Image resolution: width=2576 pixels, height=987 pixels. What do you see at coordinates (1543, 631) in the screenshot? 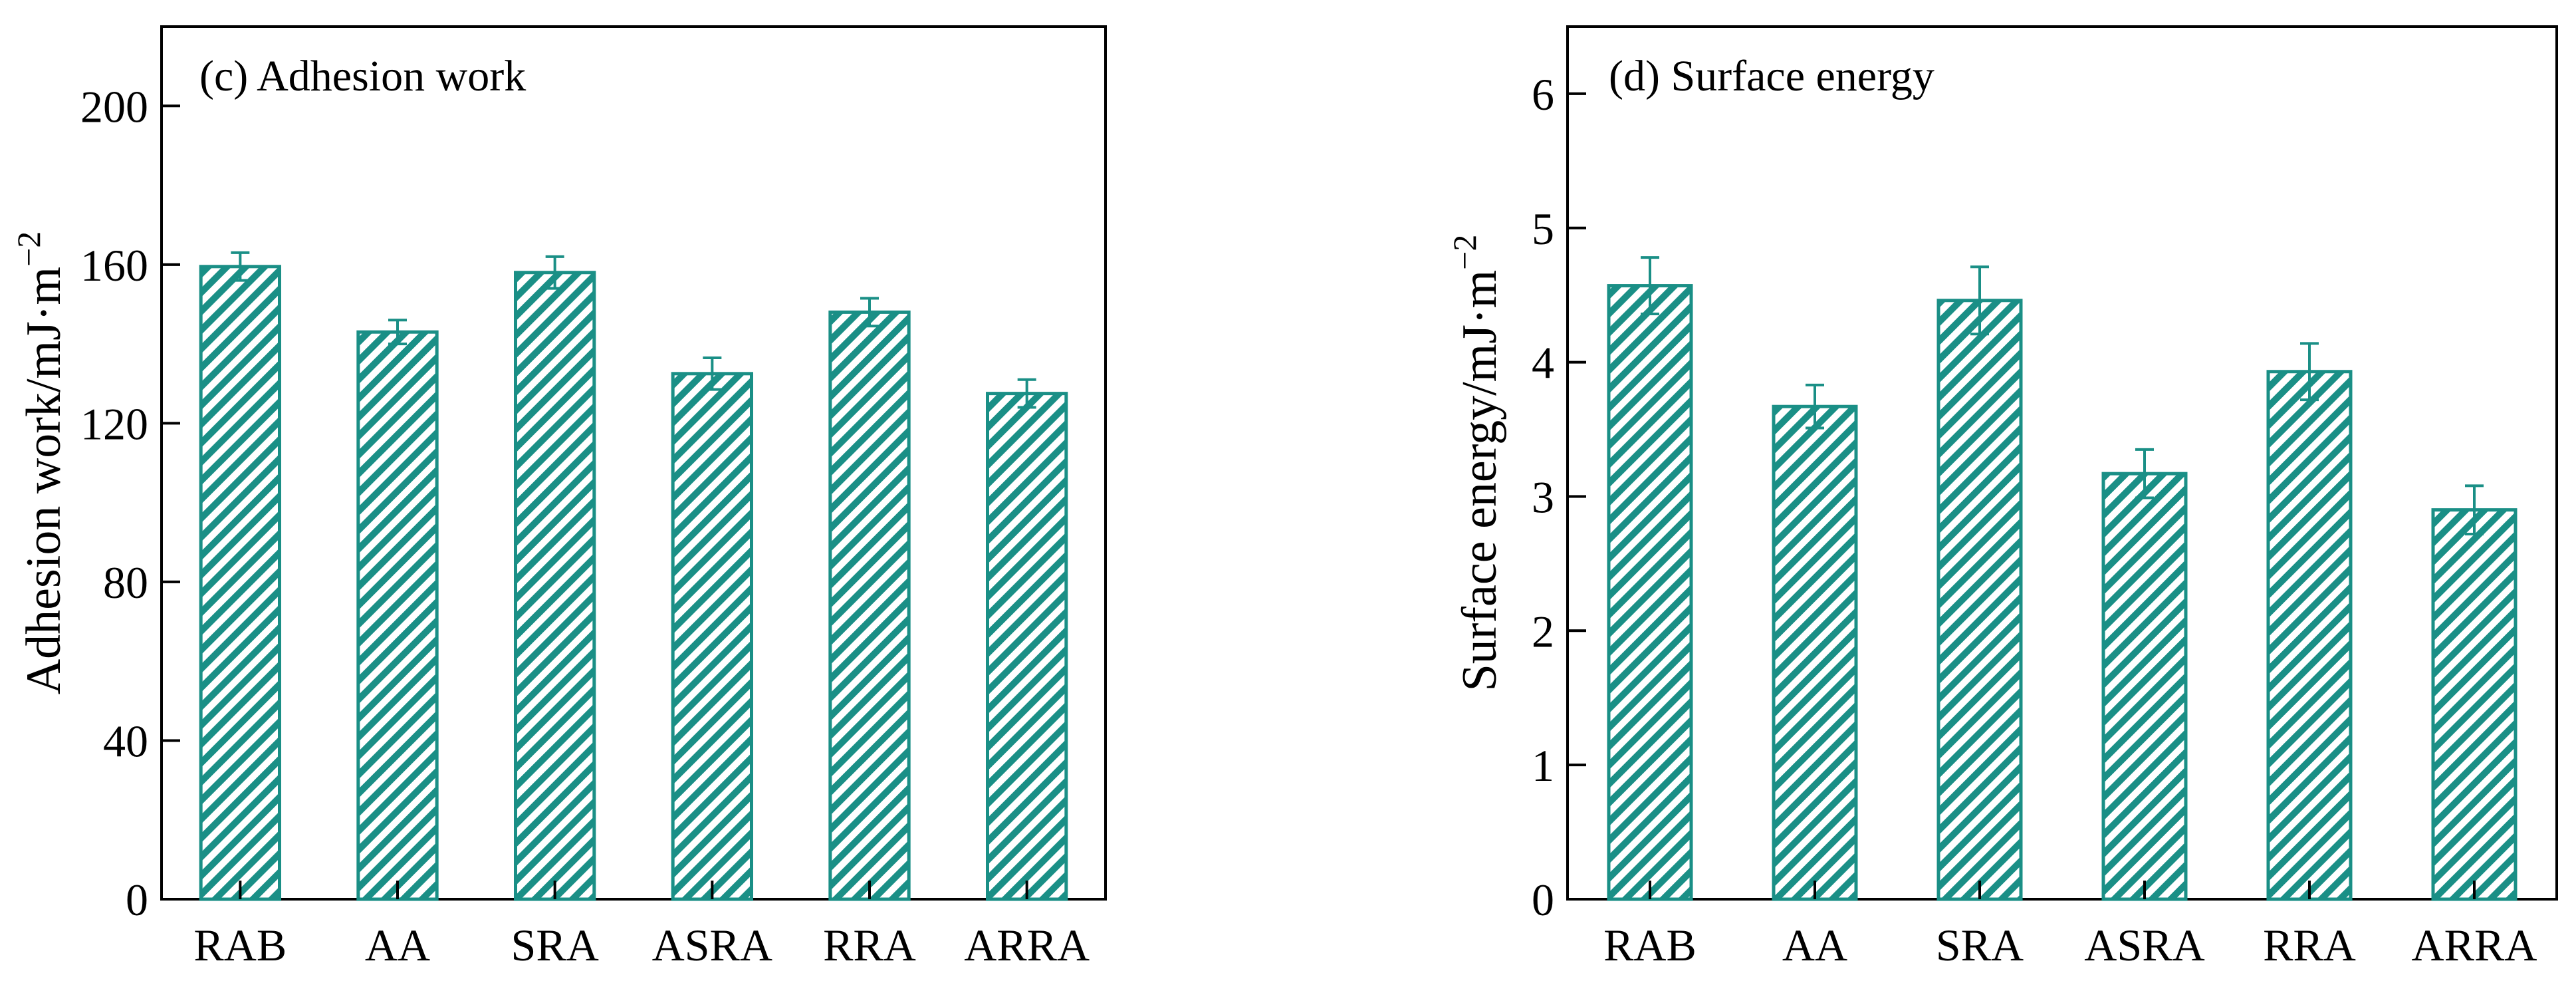
I see `y-tick-label: 2` at bounding box center [1543, 631].